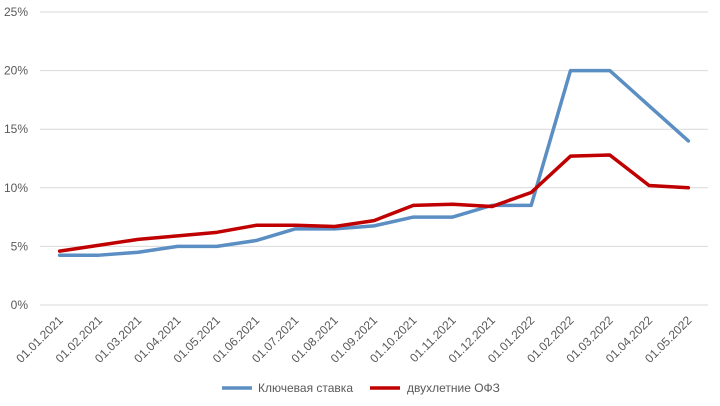 This screenshot has height=406, width=720. I want to click on y-tick-label: 15%, so click(16, 129).